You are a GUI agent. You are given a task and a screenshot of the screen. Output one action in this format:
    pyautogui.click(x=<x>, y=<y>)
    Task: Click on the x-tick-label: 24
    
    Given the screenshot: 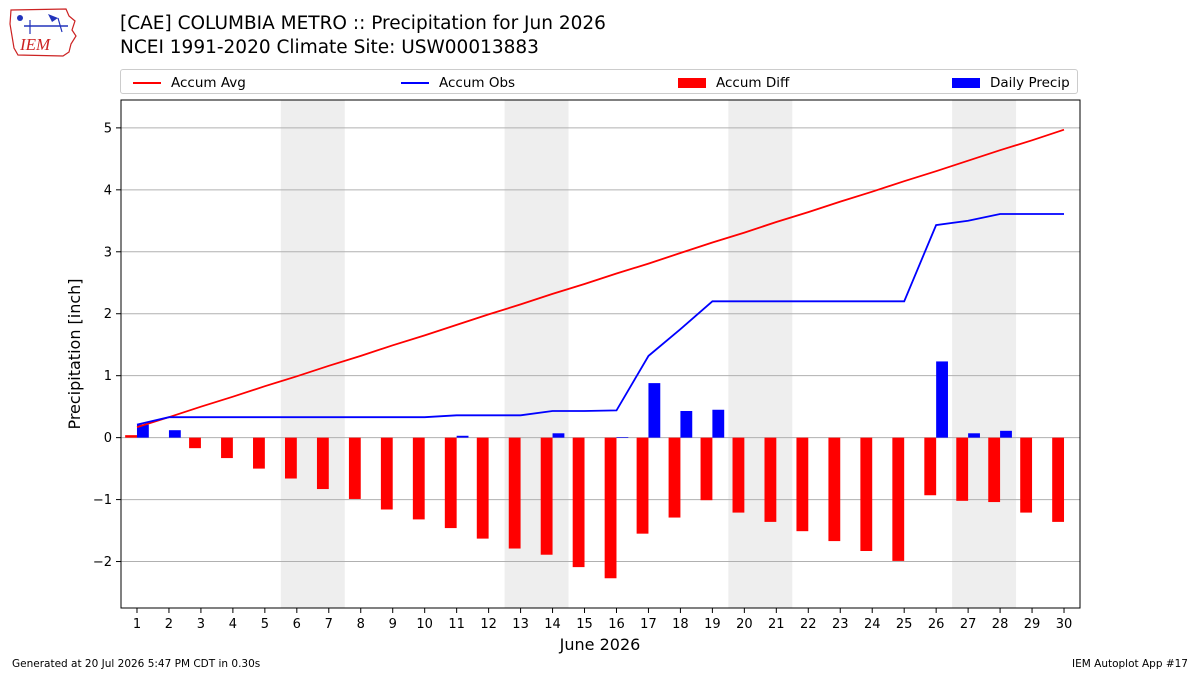 What is the action you would take?
    pyautogui.click(x=872, y=624)
    